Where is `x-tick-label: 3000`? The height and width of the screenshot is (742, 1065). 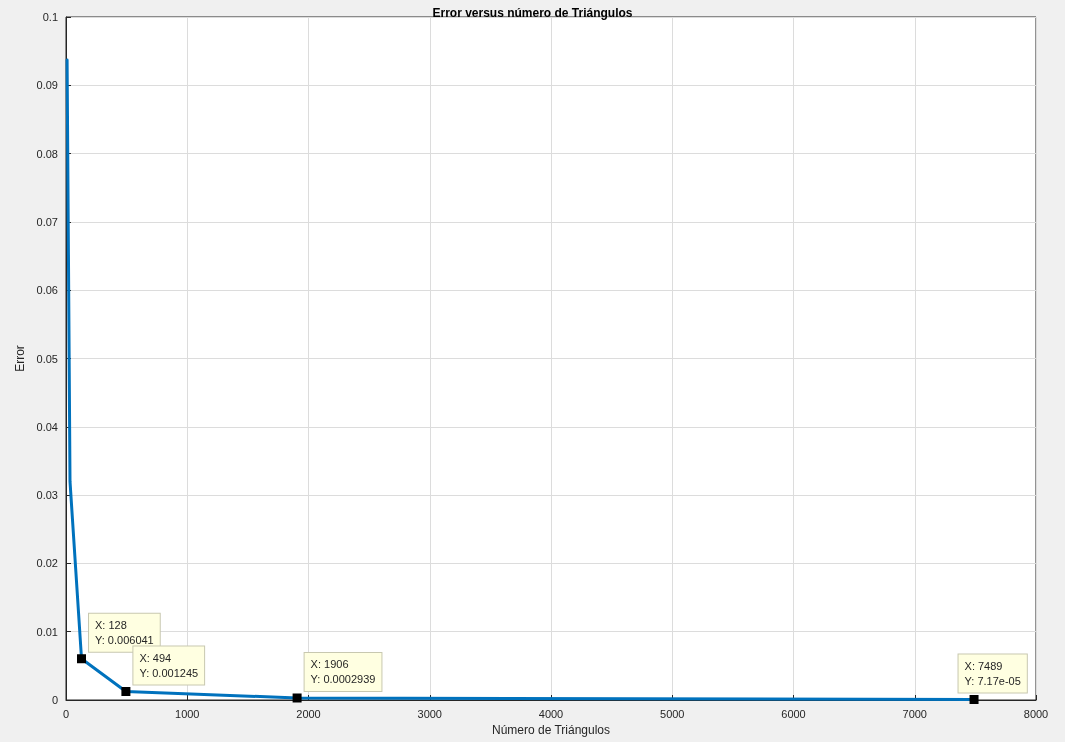 x-tick-label: 3000 is located at coordinates (429, 713).